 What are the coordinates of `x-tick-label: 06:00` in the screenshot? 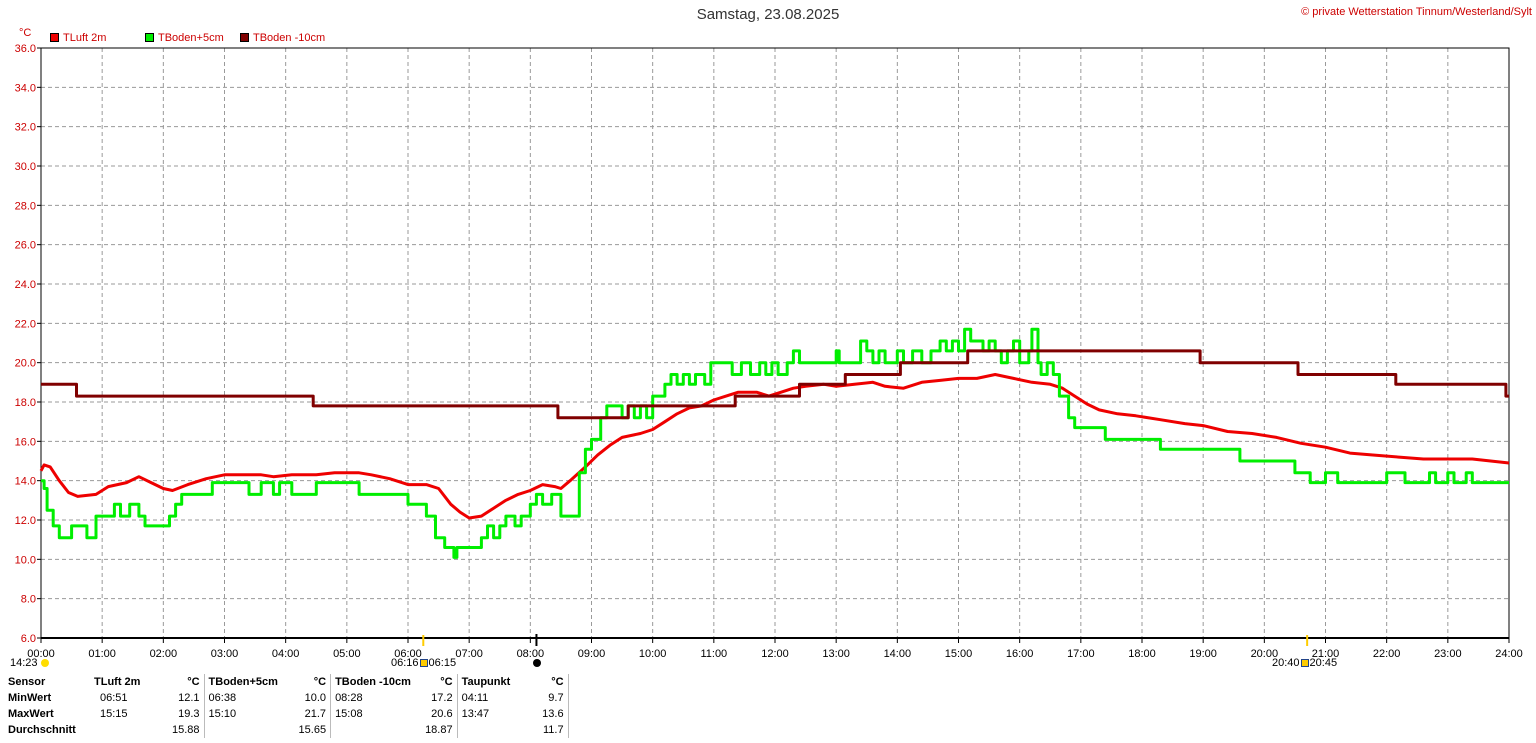 It's located at (408, 654).